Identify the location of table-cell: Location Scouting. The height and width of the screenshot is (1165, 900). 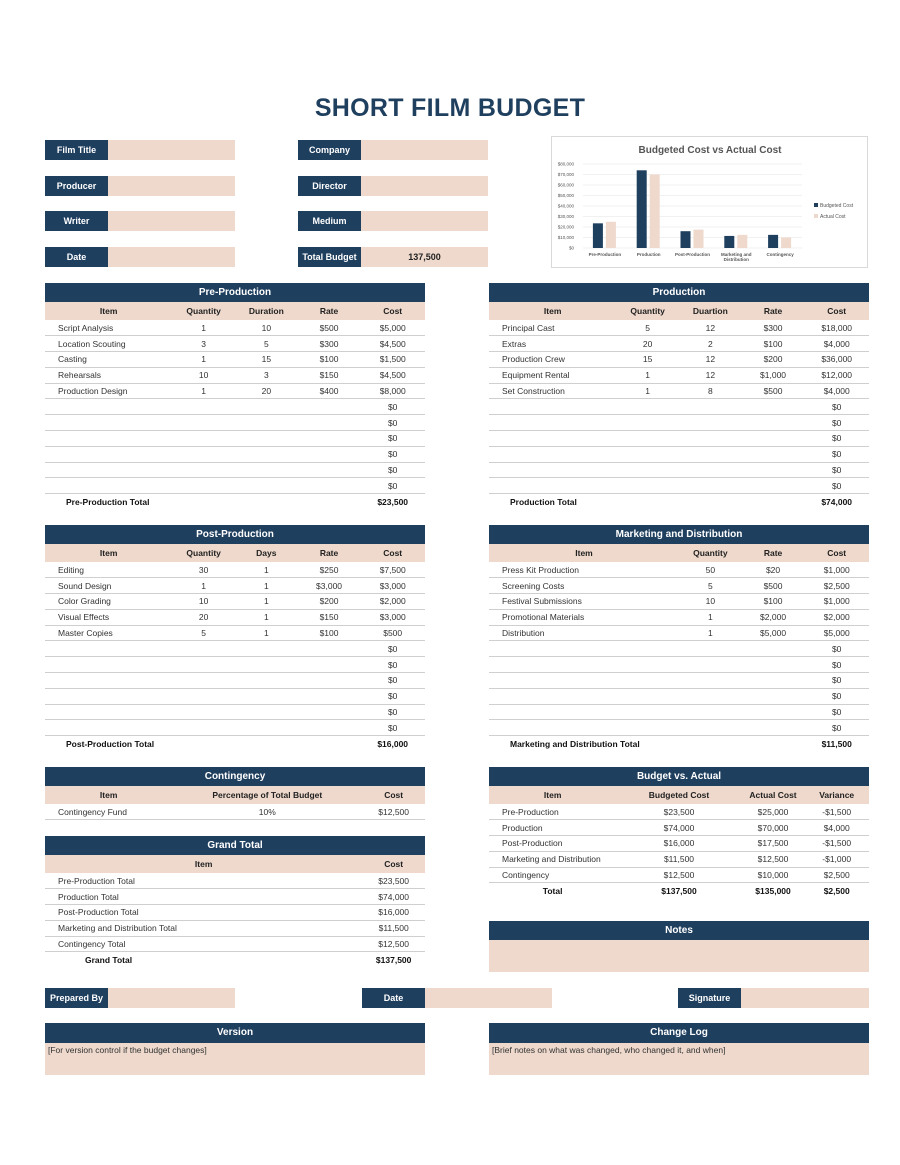
(109, 344).